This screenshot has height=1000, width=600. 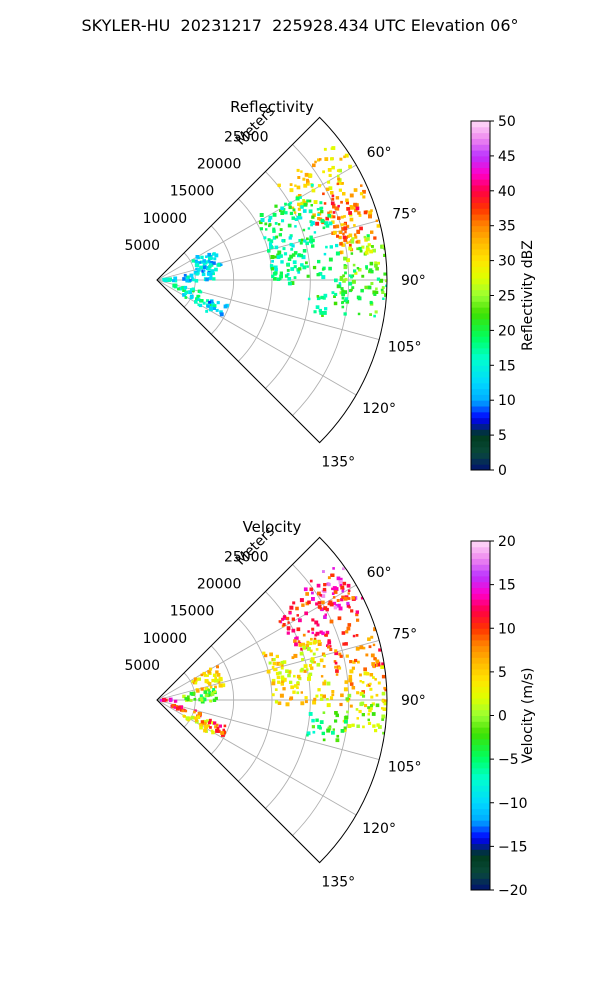 What do you see at coordinates (165, 639) in the screenshot?
I see `range-tick-label: 10000` at bounding box center [165, 639].